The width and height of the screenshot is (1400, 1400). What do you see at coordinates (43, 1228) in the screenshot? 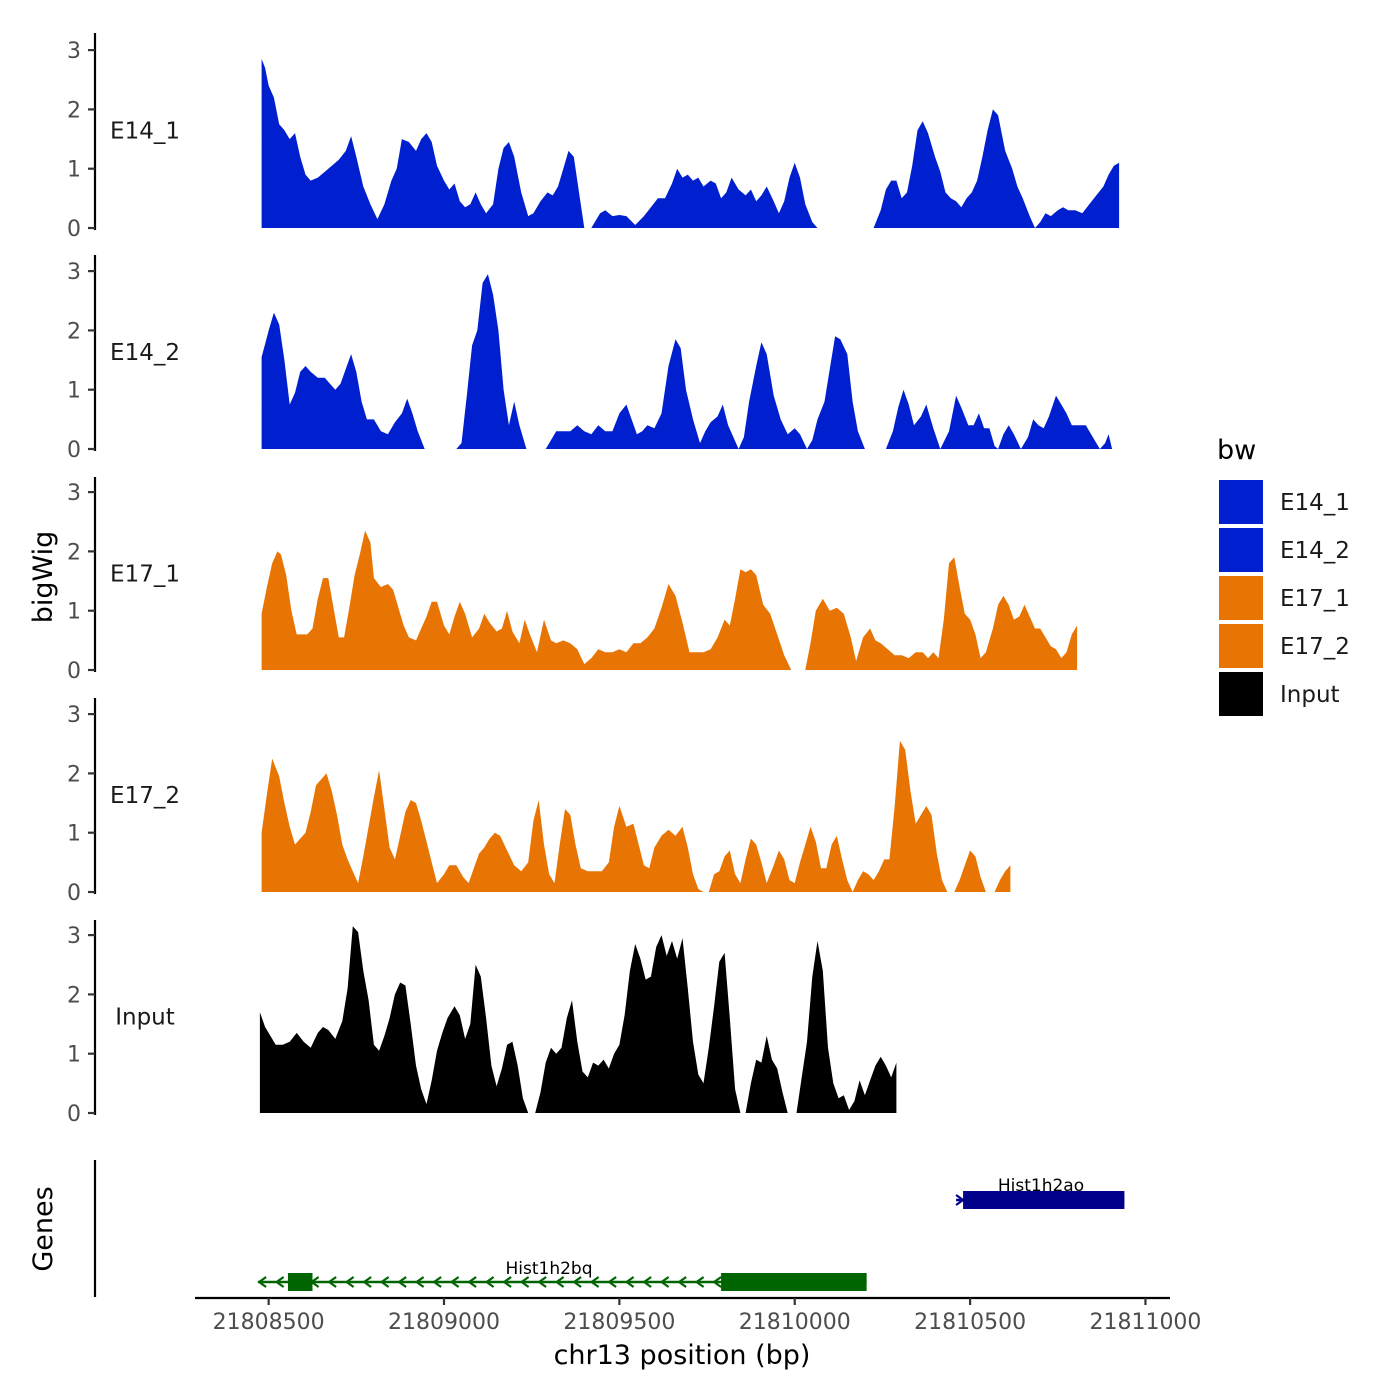
I see `genes-panel-title: Genes` at bounding box center [43, 1228].